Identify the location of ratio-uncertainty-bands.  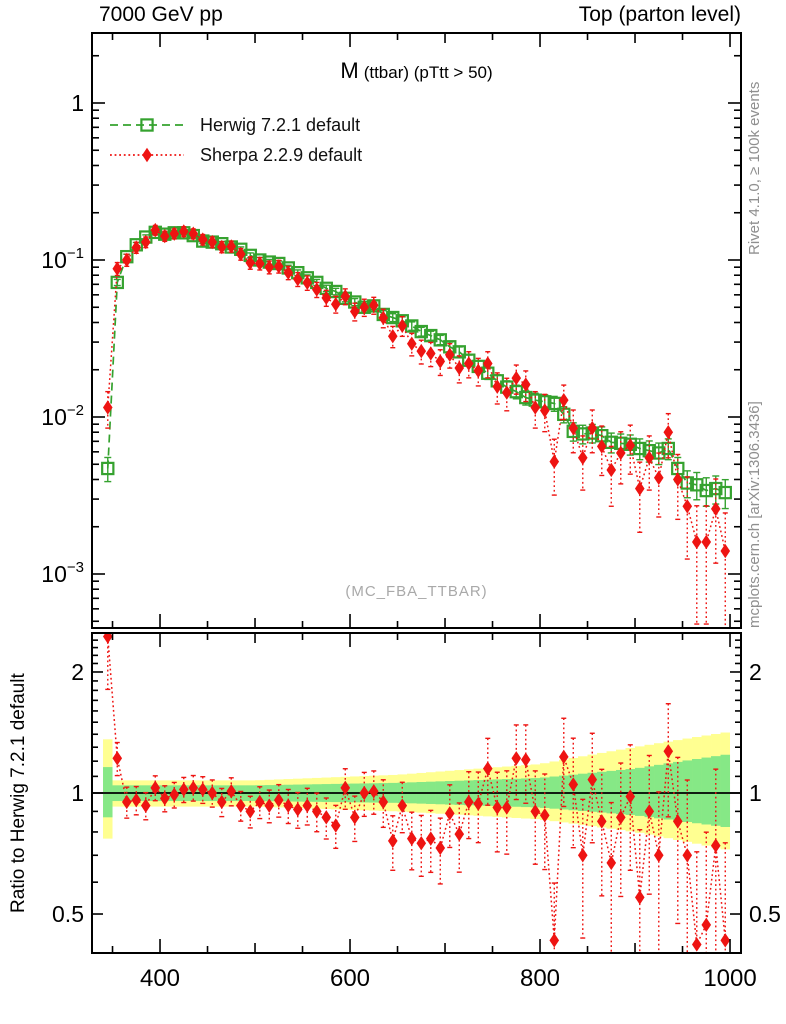
(417, 791).